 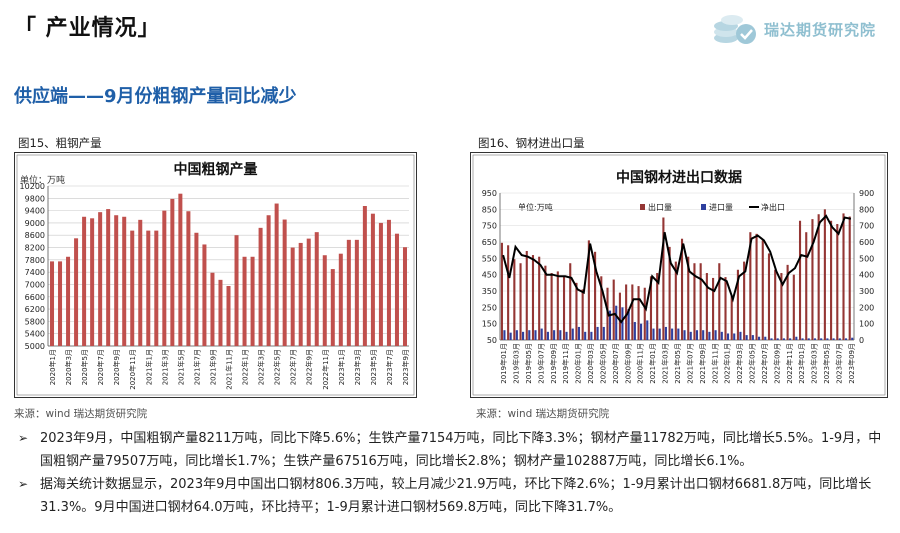 What do you see at coordinates (489, 242) in the screenshot?
I see `y-left-tick-label: 650` at bounding box center [489, 242].